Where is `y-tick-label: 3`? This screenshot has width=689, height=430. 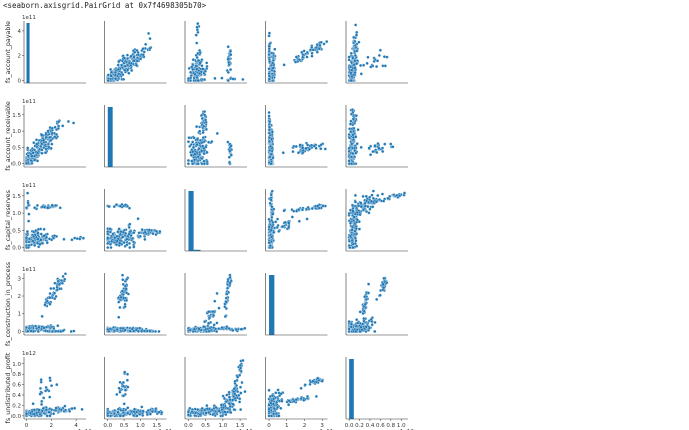
y-tick-label: 3 is located at coordinates (20, 279).